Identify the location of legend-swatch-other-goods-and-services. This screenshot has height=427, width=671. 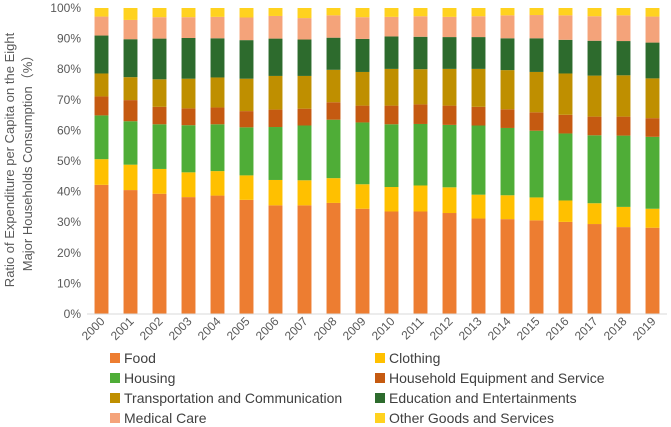
(380, 418).